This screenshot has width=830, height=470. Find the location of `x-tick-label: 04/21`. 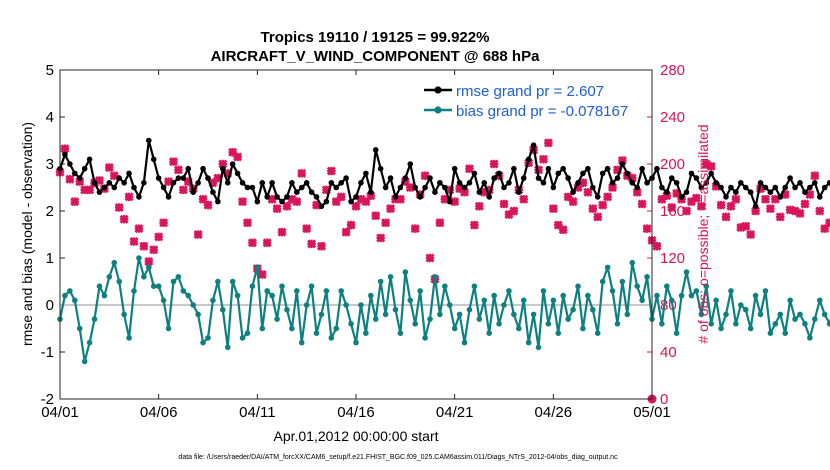

x-tick-label: 04/21 is located at coordinates (455, 412).